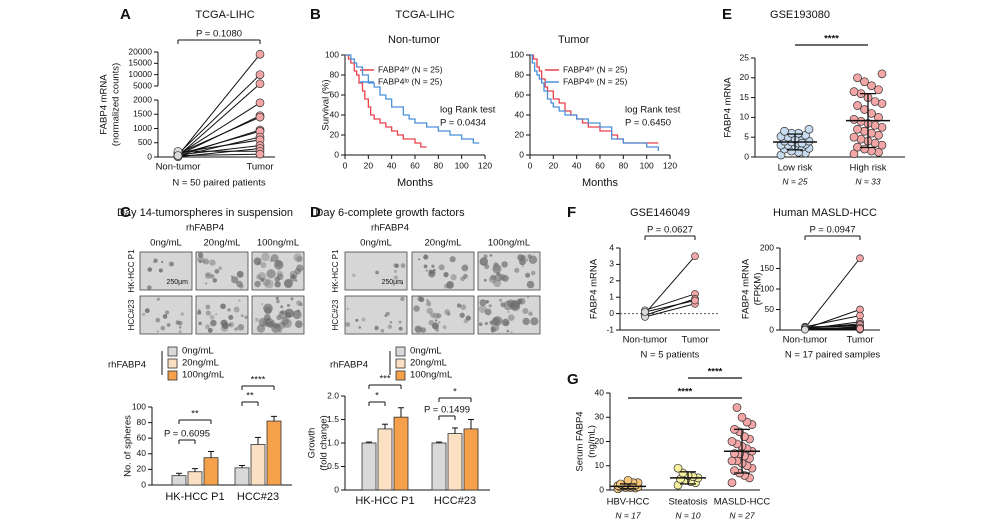 The image size is (1000, 525). What do you see at coordinates (412, 99) in the screenshot?
I see `survival-curve` at bounding box center [412, 99].